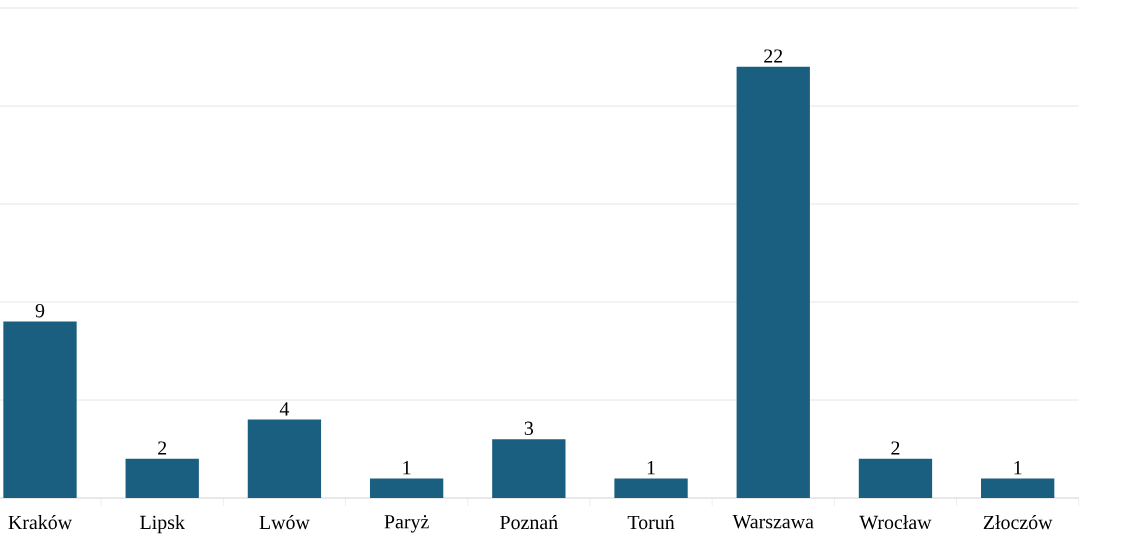 This screenshot has width=1145, height=550. What do you see at coordinates (529, 428) in the screenshot?
I see `data-label: 3` at bounding box center [529, 428].